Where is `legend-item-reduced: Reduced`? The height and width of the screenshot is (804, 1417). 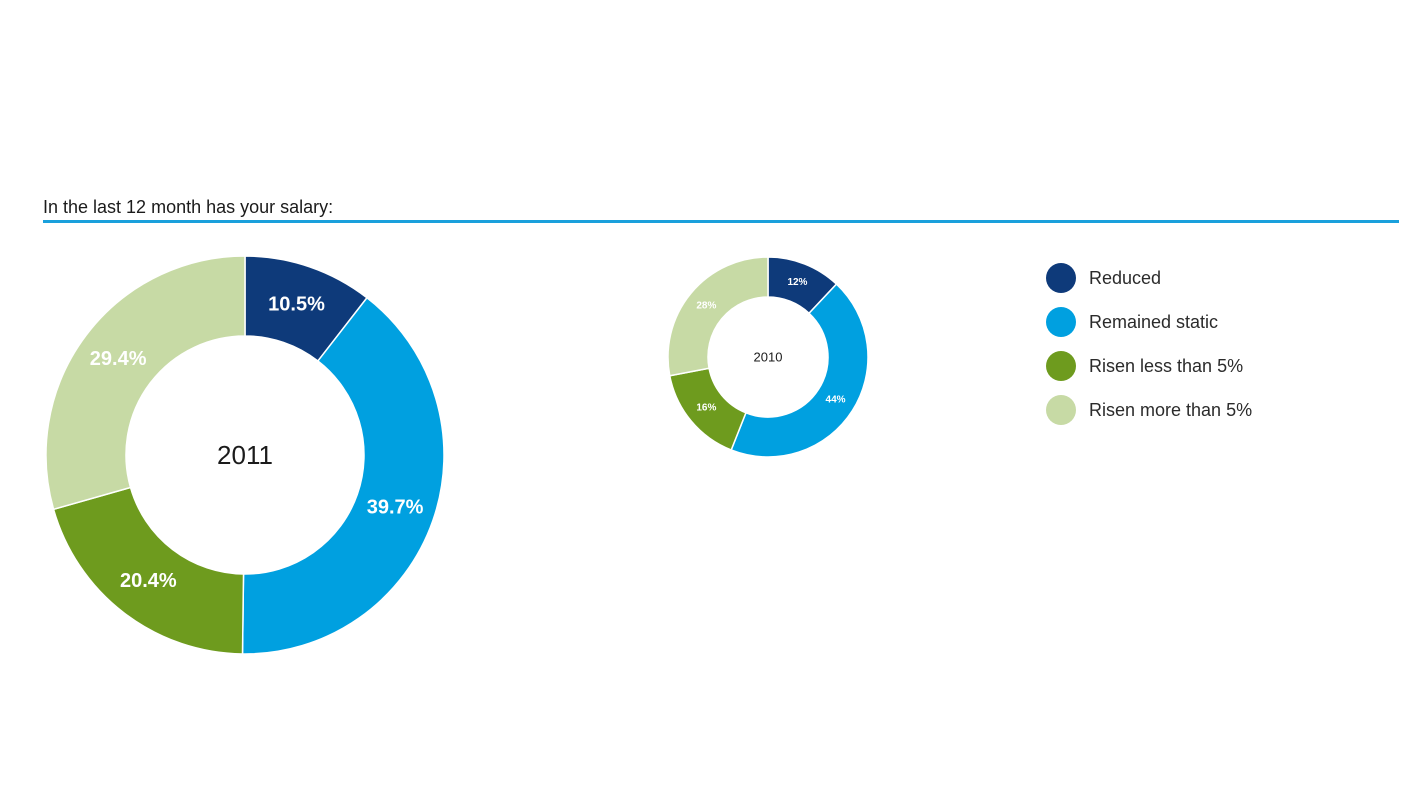 legend-item-reduced: Reduced is located at coordinates (1149, 278).